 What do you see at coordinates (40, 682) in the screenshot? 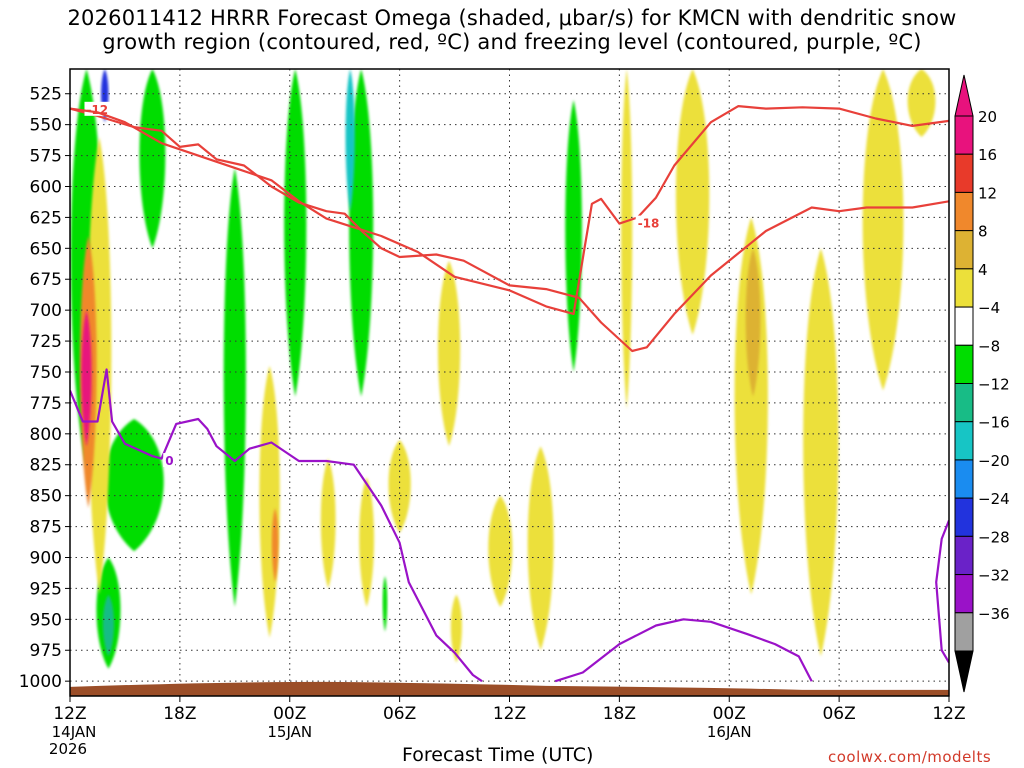
I see `y-tick-label-1000: 1000` at bounding box center [40, 682].